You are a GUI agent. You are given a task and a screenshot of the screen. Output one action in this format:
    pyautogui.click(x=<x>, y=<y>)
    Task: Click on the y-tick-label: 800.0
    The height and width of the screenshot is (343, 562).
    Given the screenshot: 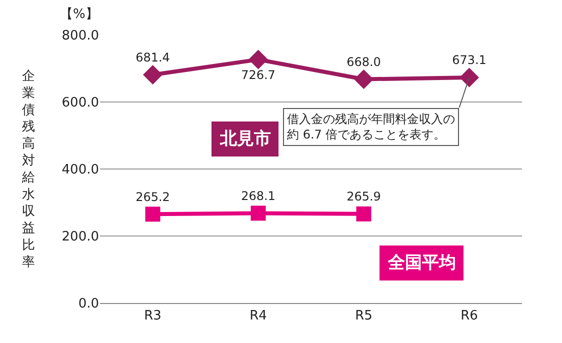 What is the action you would take?
    pyautogui.click(x=80, y=36)
    